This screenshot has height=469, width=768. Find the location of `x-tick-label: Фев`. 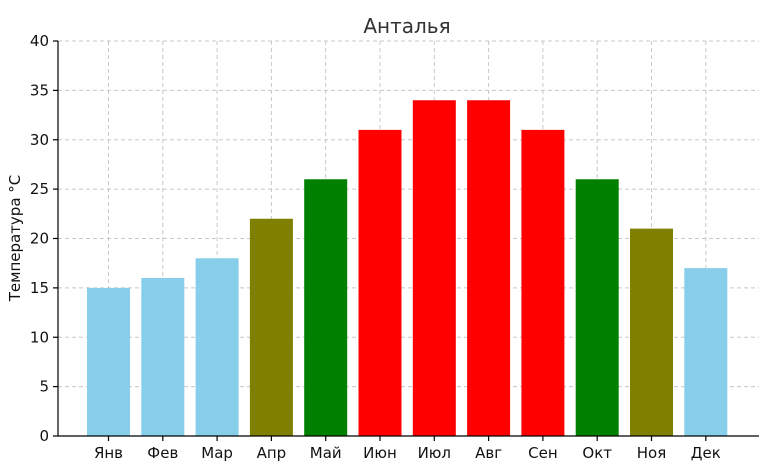

x-tick-label: Фев is located at coordinates (162, 453).